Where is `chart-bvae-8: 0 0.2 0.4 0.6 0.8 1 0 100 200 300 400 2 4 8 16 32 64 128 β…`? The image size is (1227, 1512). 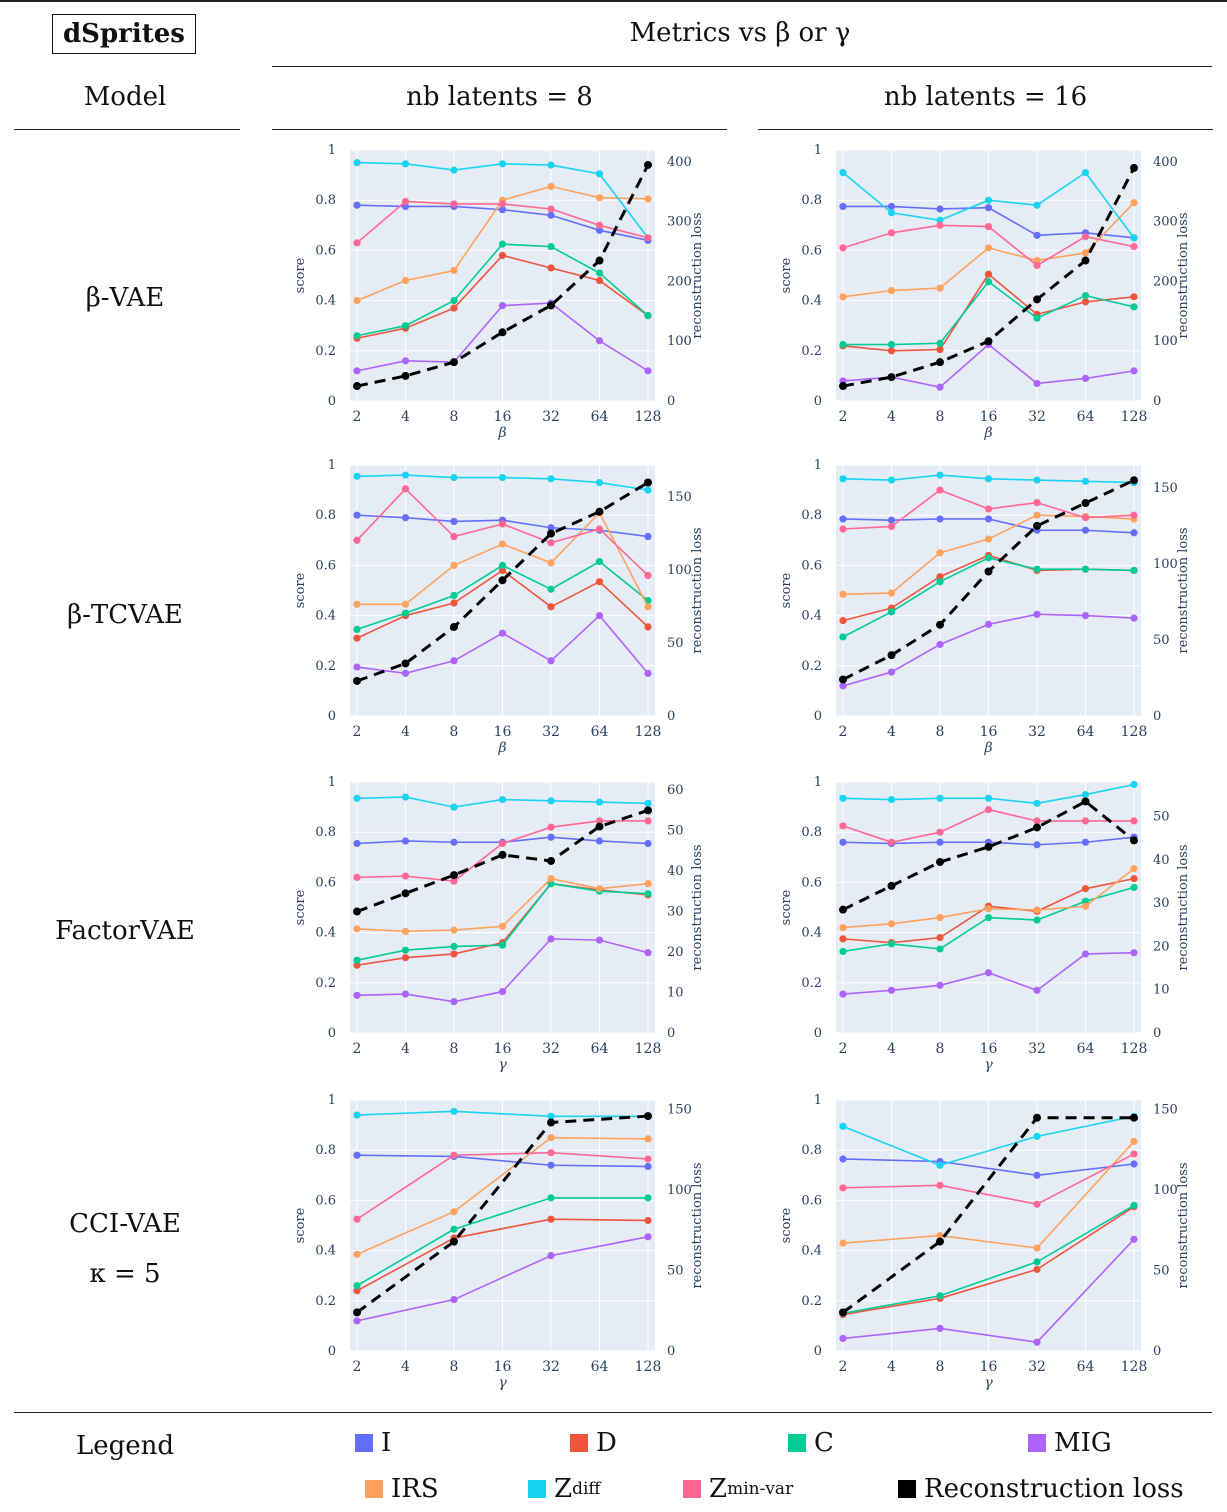
chart-bvae-8: 0 0.2 0.4 0.6 0.8 1 0 100 200 300 400 2 4 8 16 32 64 128 β… is located at coordinates (500, 289).